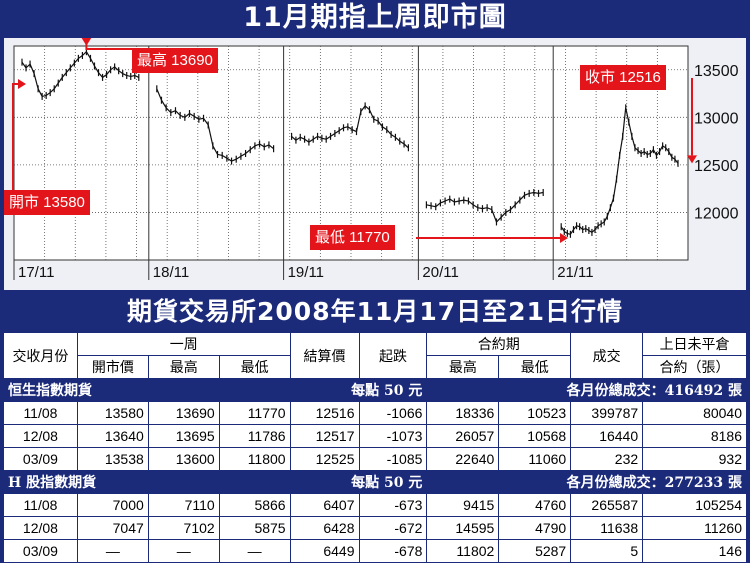 The height and width of the screenshot is (563, 750). Describe the element at coordinates (171, 272) in the screenshot. I see `x-tick-label: 18/11` at that location.